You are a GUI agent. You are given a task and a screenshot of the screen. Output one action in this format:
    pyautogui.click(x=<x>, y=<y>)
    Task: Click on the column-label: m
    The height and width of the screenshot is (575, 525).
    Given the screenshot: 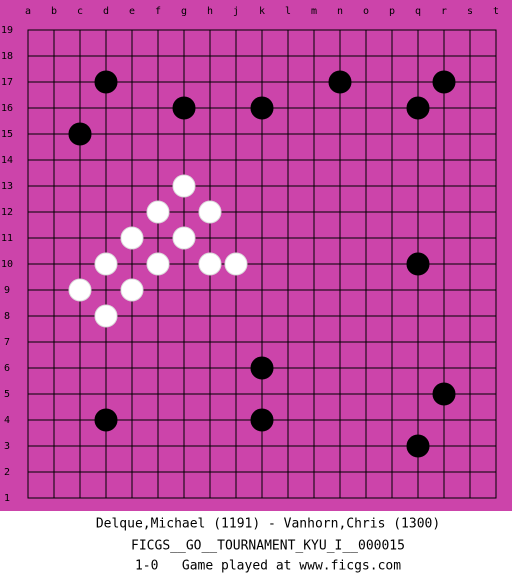 What is the action you would take?
    pyautogui.click(x=314, y=11)
    